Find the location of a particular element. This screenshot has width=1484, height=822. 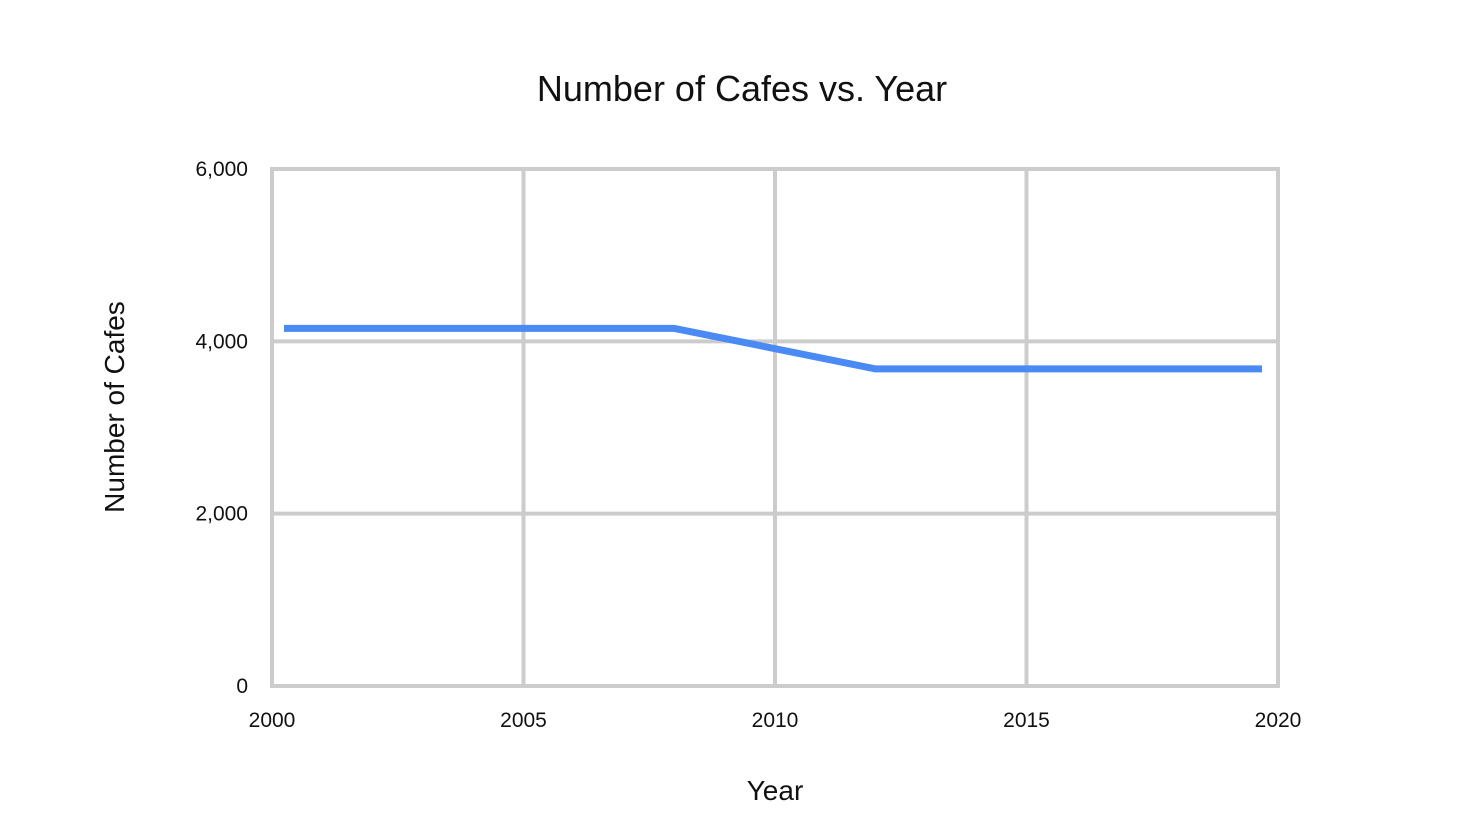

y-tick-label: 2,000 is located at coordinates (221, 514).